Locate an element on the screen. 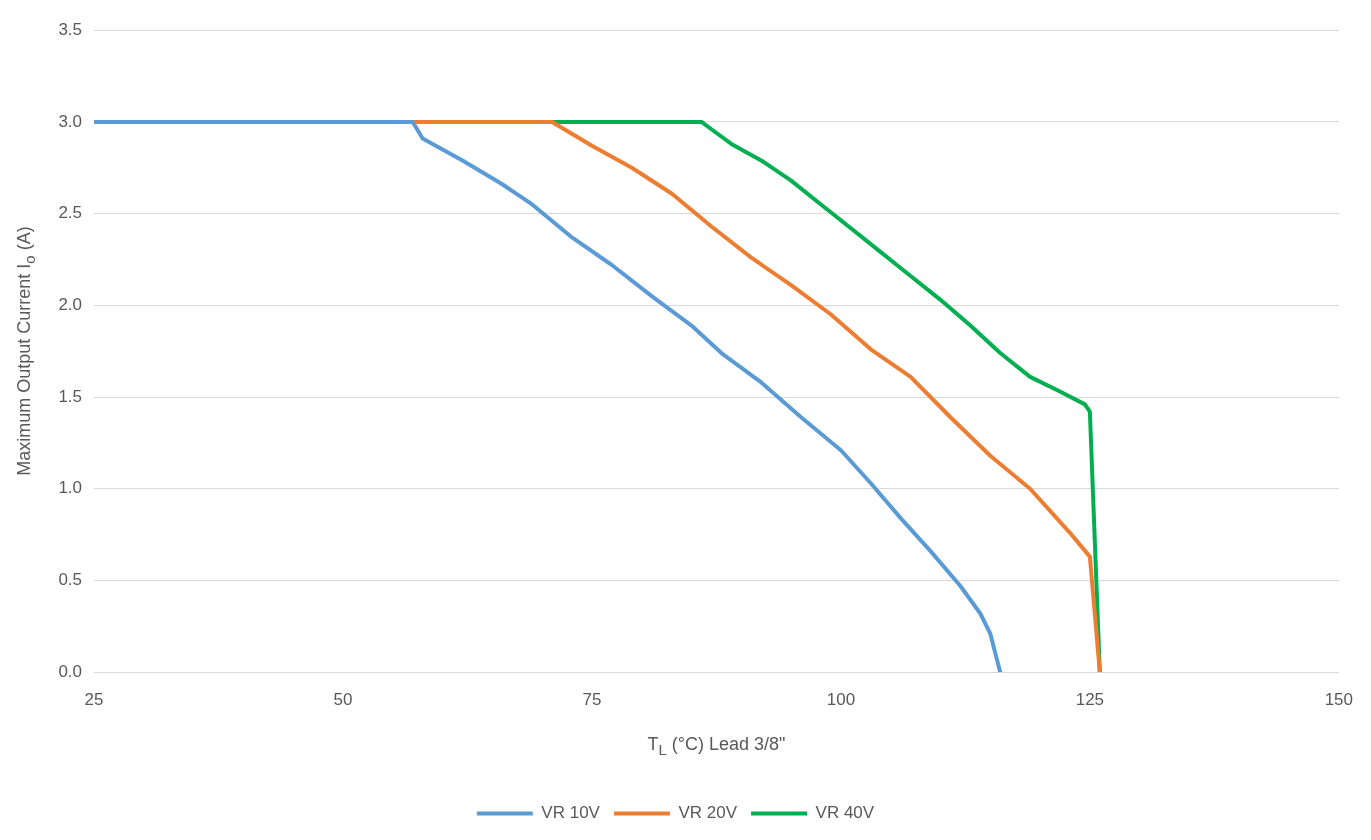  x-tick-label: 150 is located at coordinates (1339, 700).